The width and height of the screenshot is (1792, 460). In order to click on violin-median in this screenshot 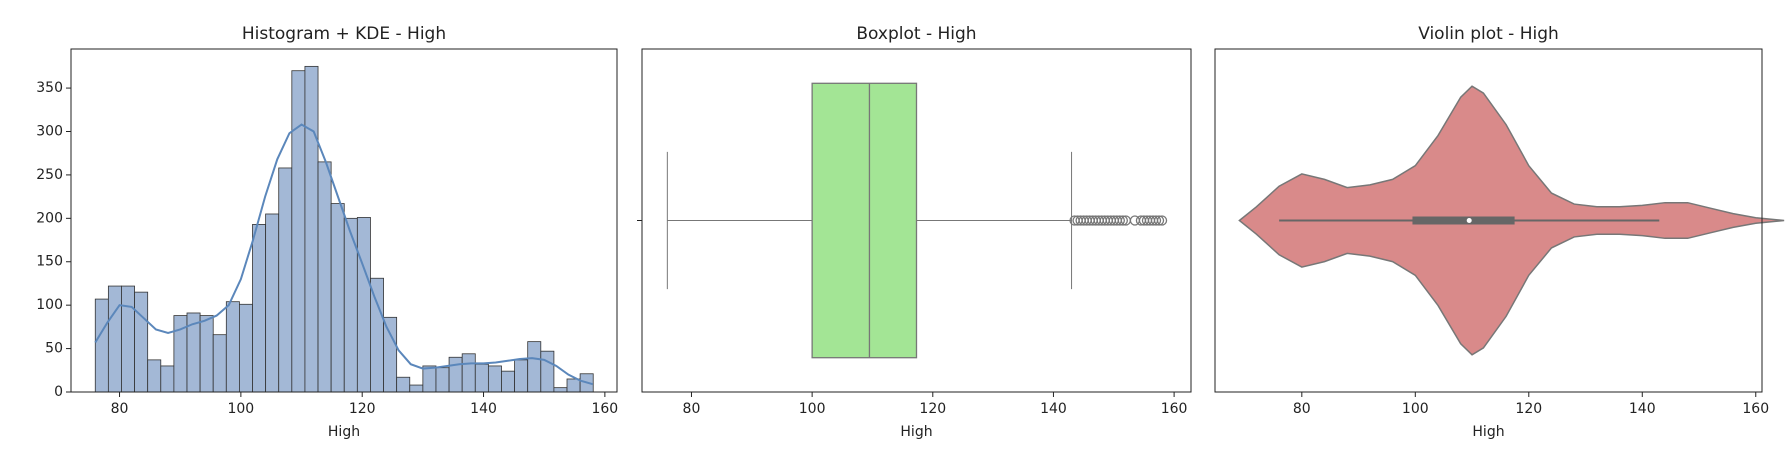, I will do `click(1469, 220)`.